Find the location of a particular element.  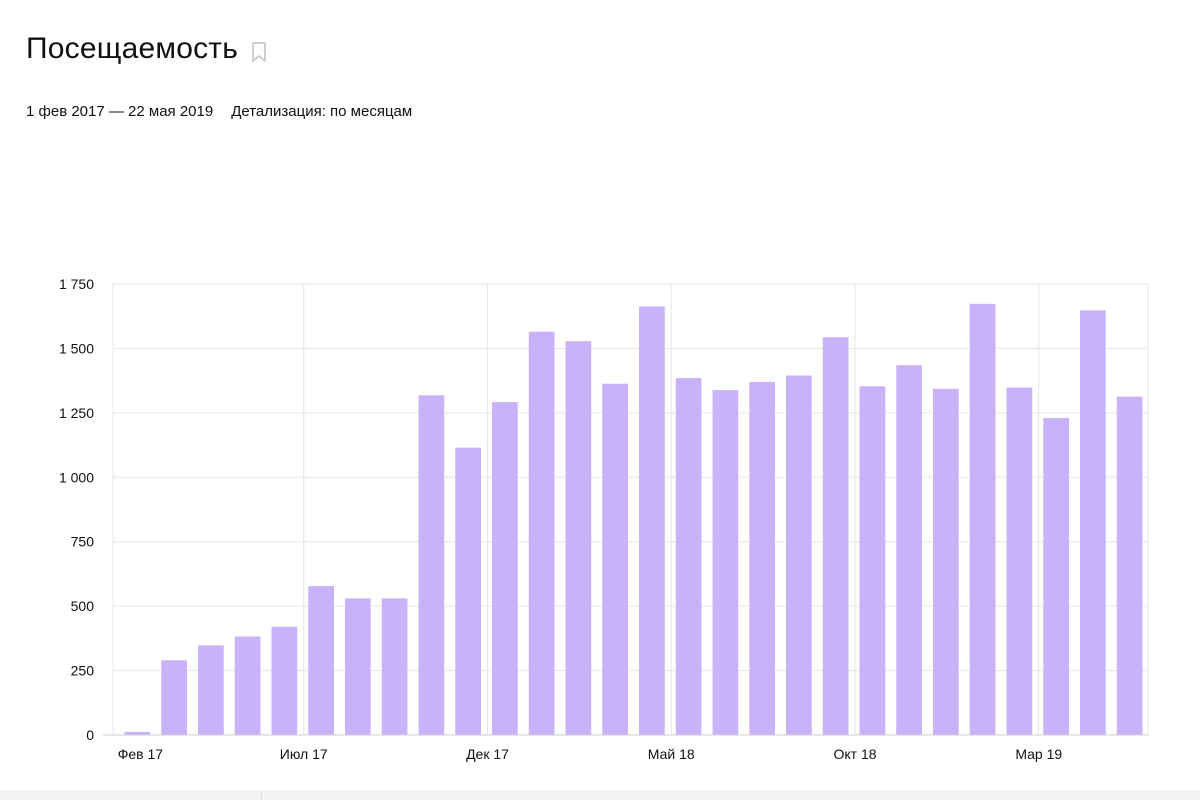

title-row: Посещаемость is located at coordinates (147, 49).